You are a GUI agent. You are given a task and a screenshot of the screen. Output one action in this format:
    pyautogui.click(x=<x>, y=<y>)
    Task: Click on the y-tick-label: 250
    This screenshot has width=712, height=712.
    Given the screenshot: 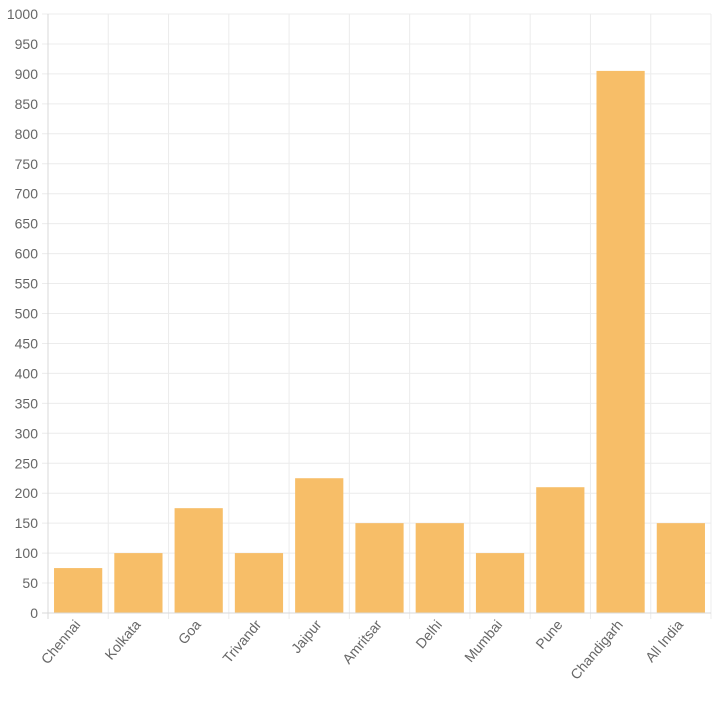 What is the action you would take?
    pyautogui.click(x=27, y=463)
    